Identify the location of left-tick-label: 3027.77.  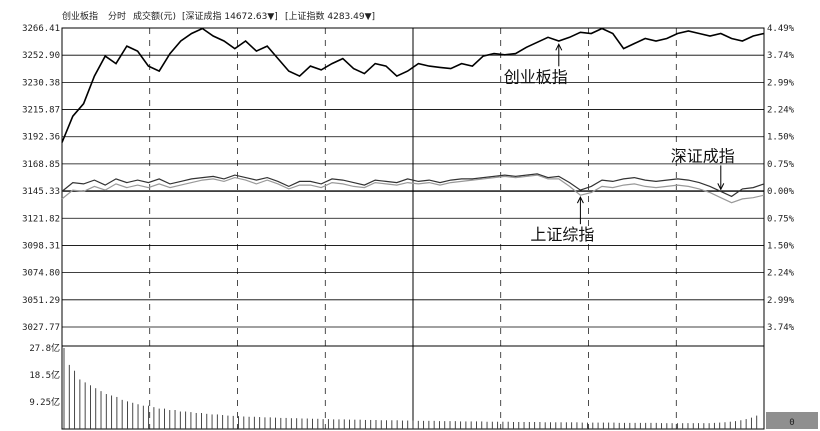
(41, 328).